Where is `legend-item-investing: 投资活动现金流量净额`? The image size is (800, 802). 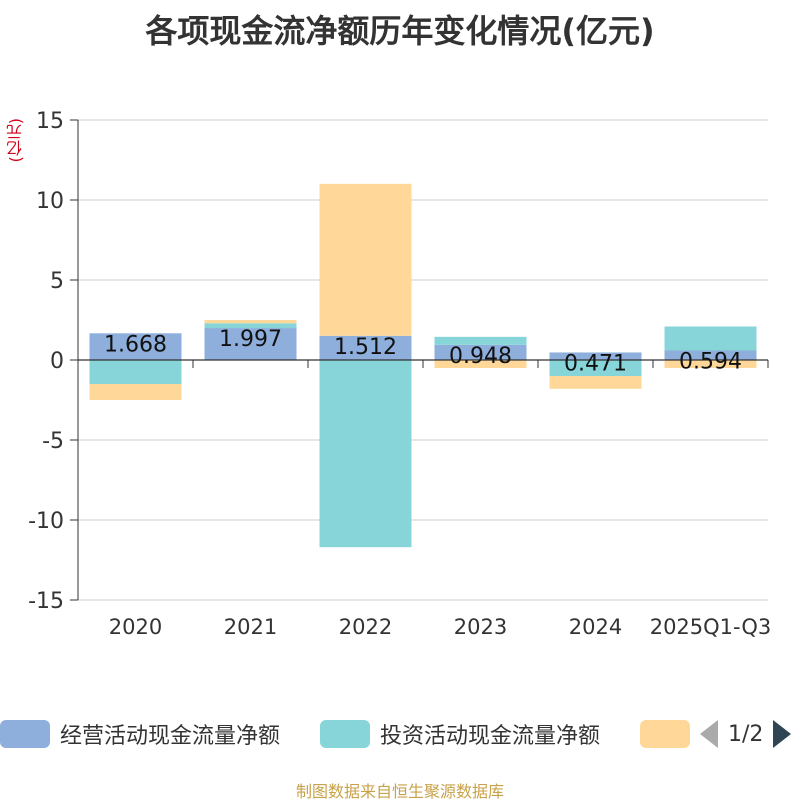
legend-item-investing: 投资活动现金流量净额 is located at coordinates (460, 734).